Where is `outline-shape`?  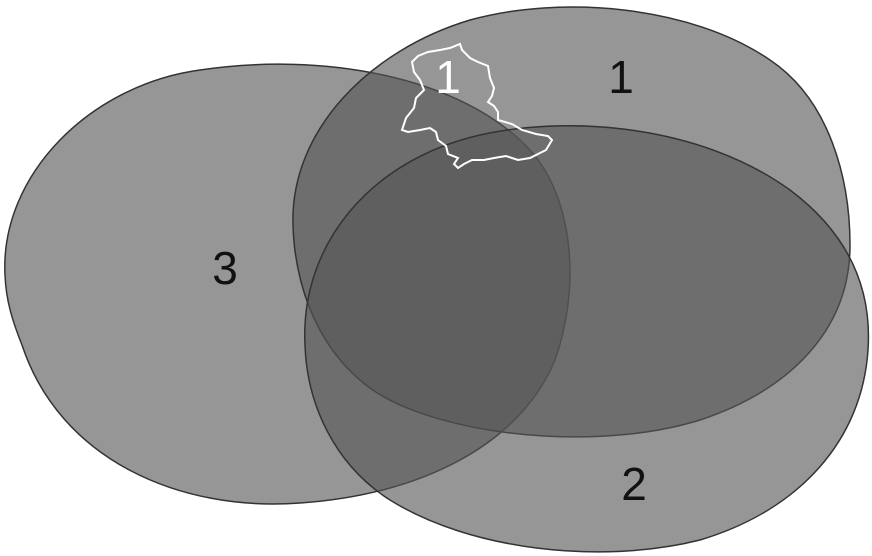 outline-shape is located at coordinates (477, 106).